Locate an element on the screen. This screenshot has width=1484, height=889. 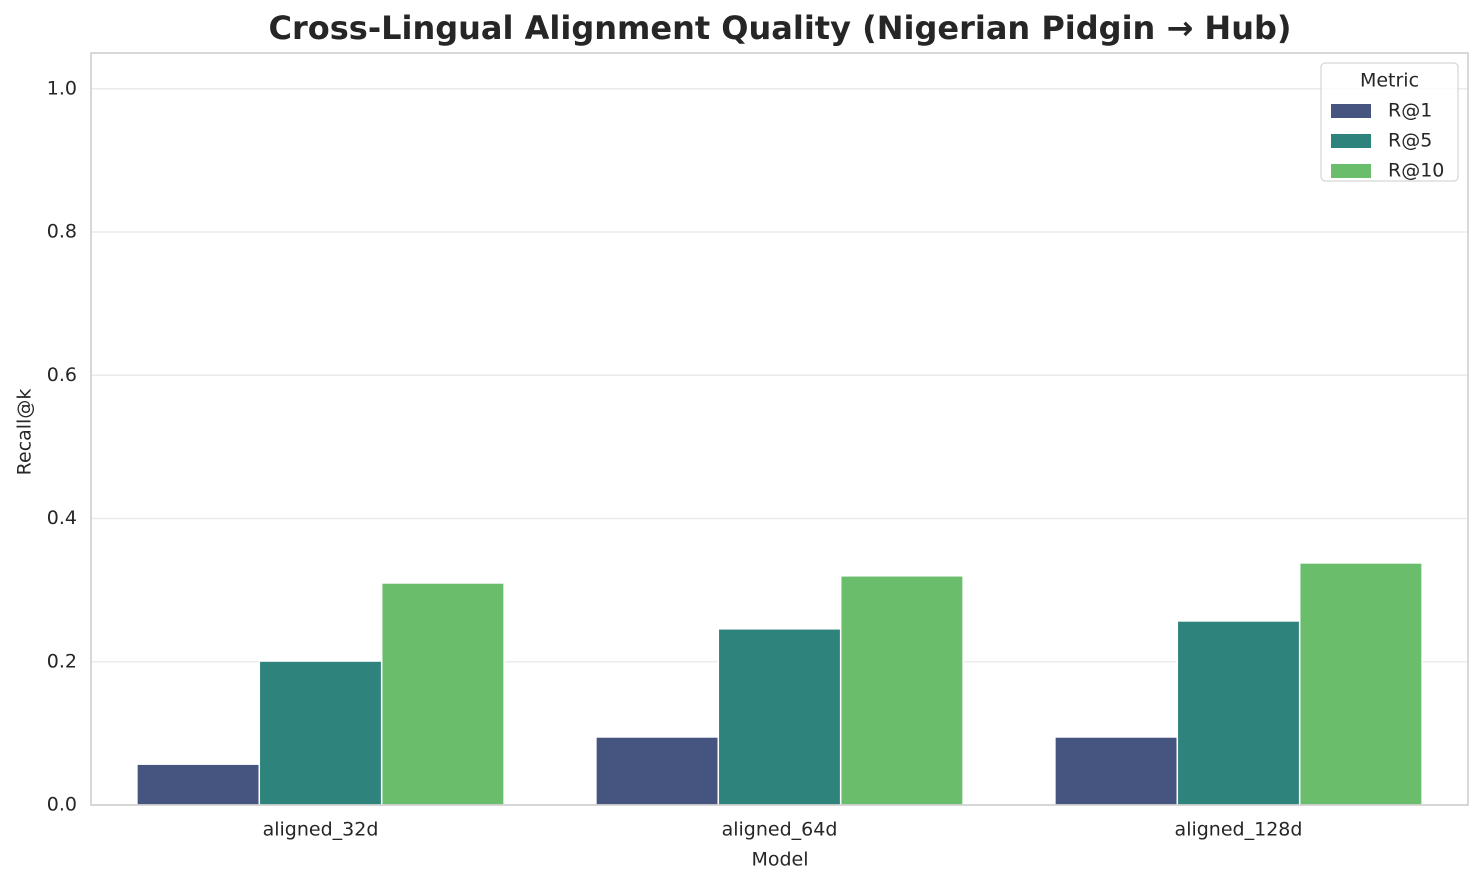
y-tick-label: 0.8 is located at coordinates (62, 232).